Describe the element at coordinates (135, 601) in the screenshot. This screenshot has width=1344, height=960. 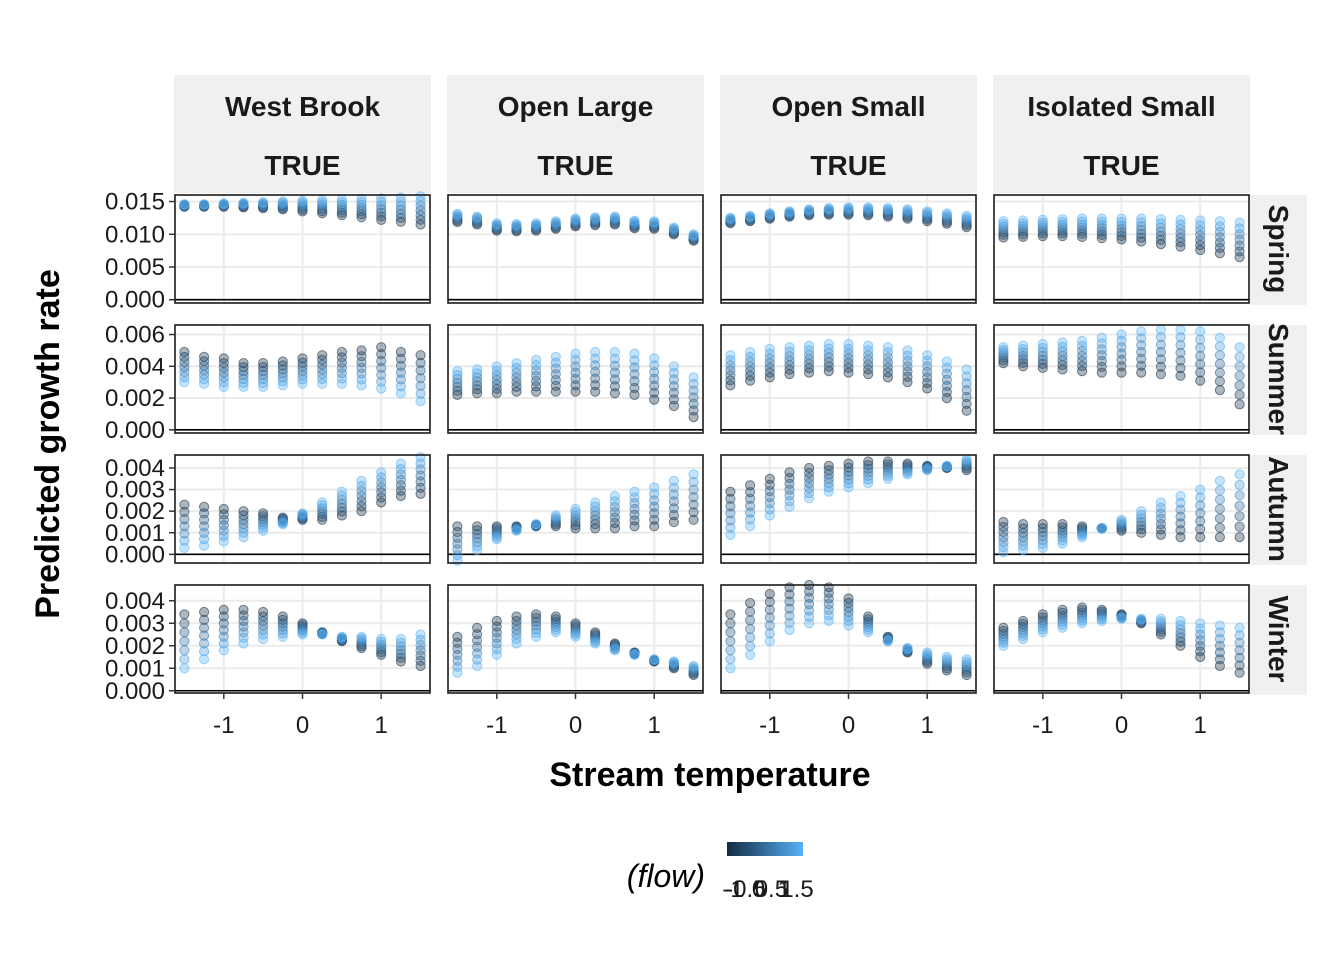
I see `y-tick-label: 0.004` at that location.